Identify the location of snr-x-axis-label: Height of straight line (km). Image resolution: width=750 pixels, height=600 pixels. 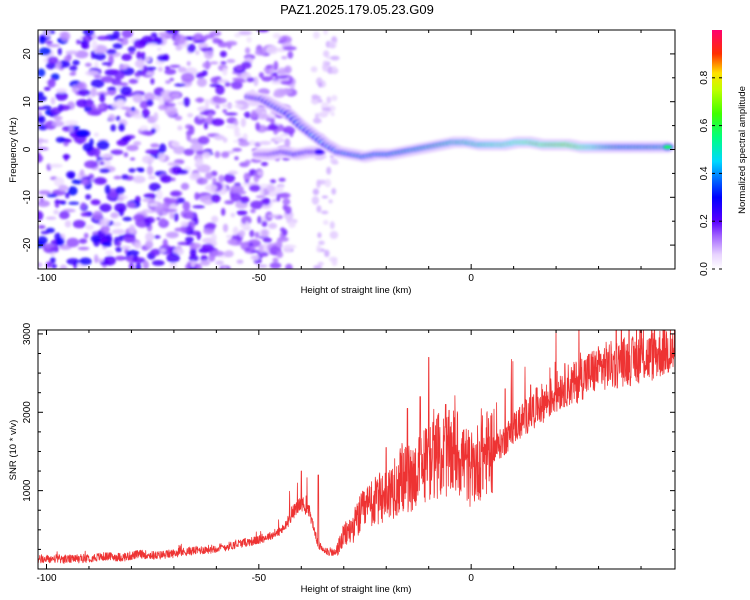
(356, 589).